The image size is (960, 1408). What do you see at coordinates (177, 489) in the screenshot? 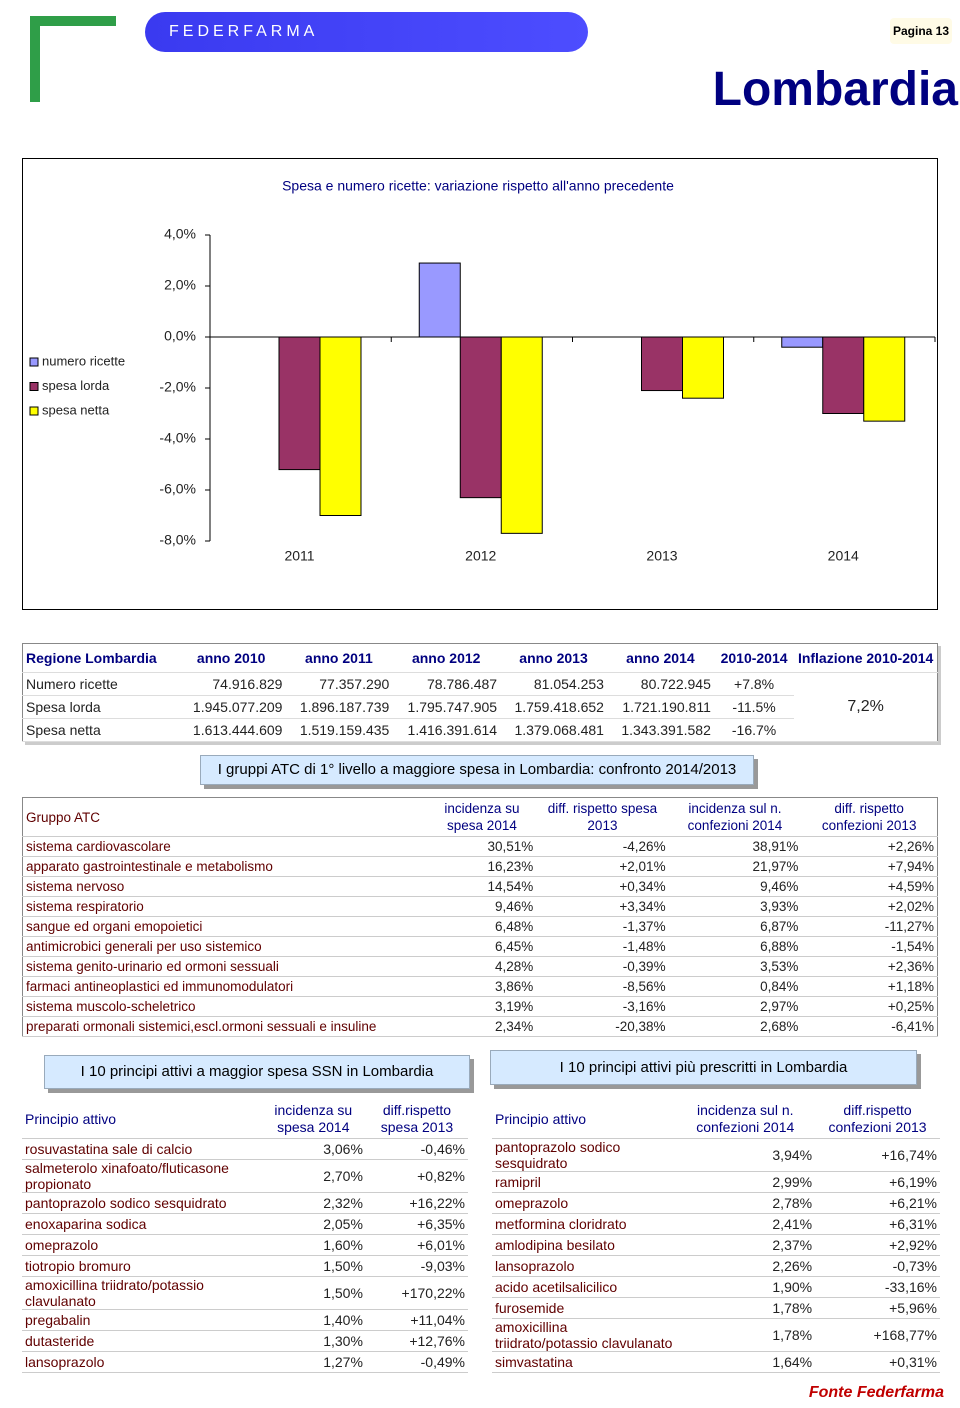
I see `y-tick-label: -6,0%` at bounding box center [177, 489].